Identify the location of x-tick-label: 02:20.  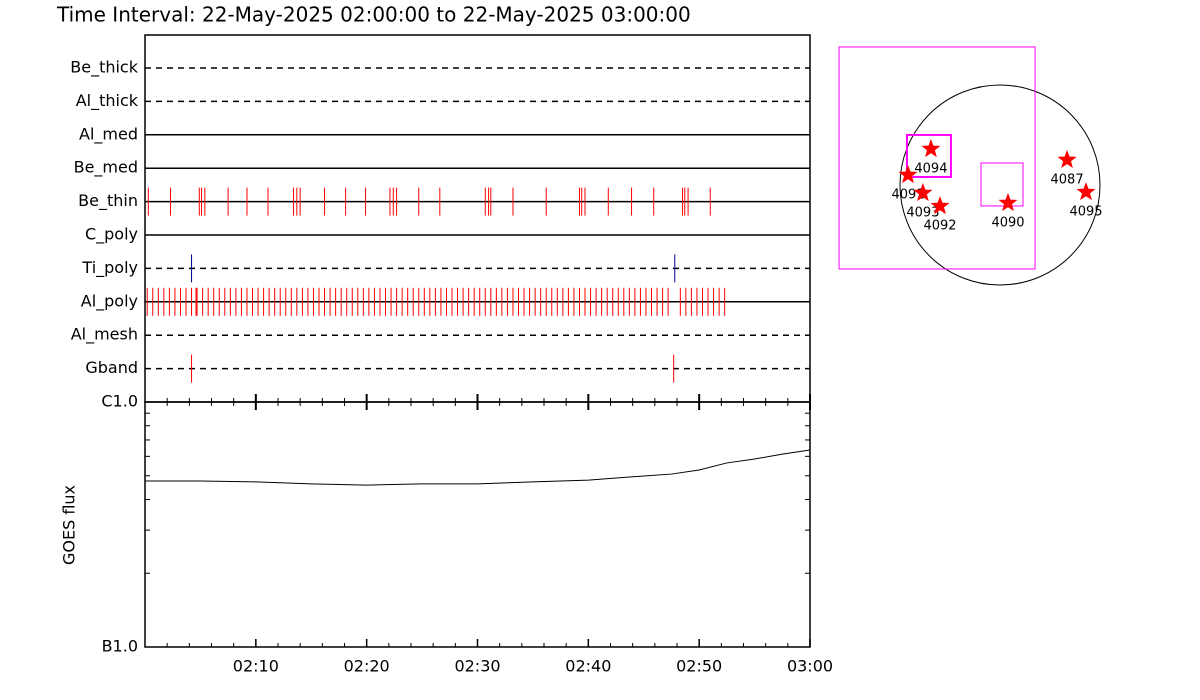
(367, 666).